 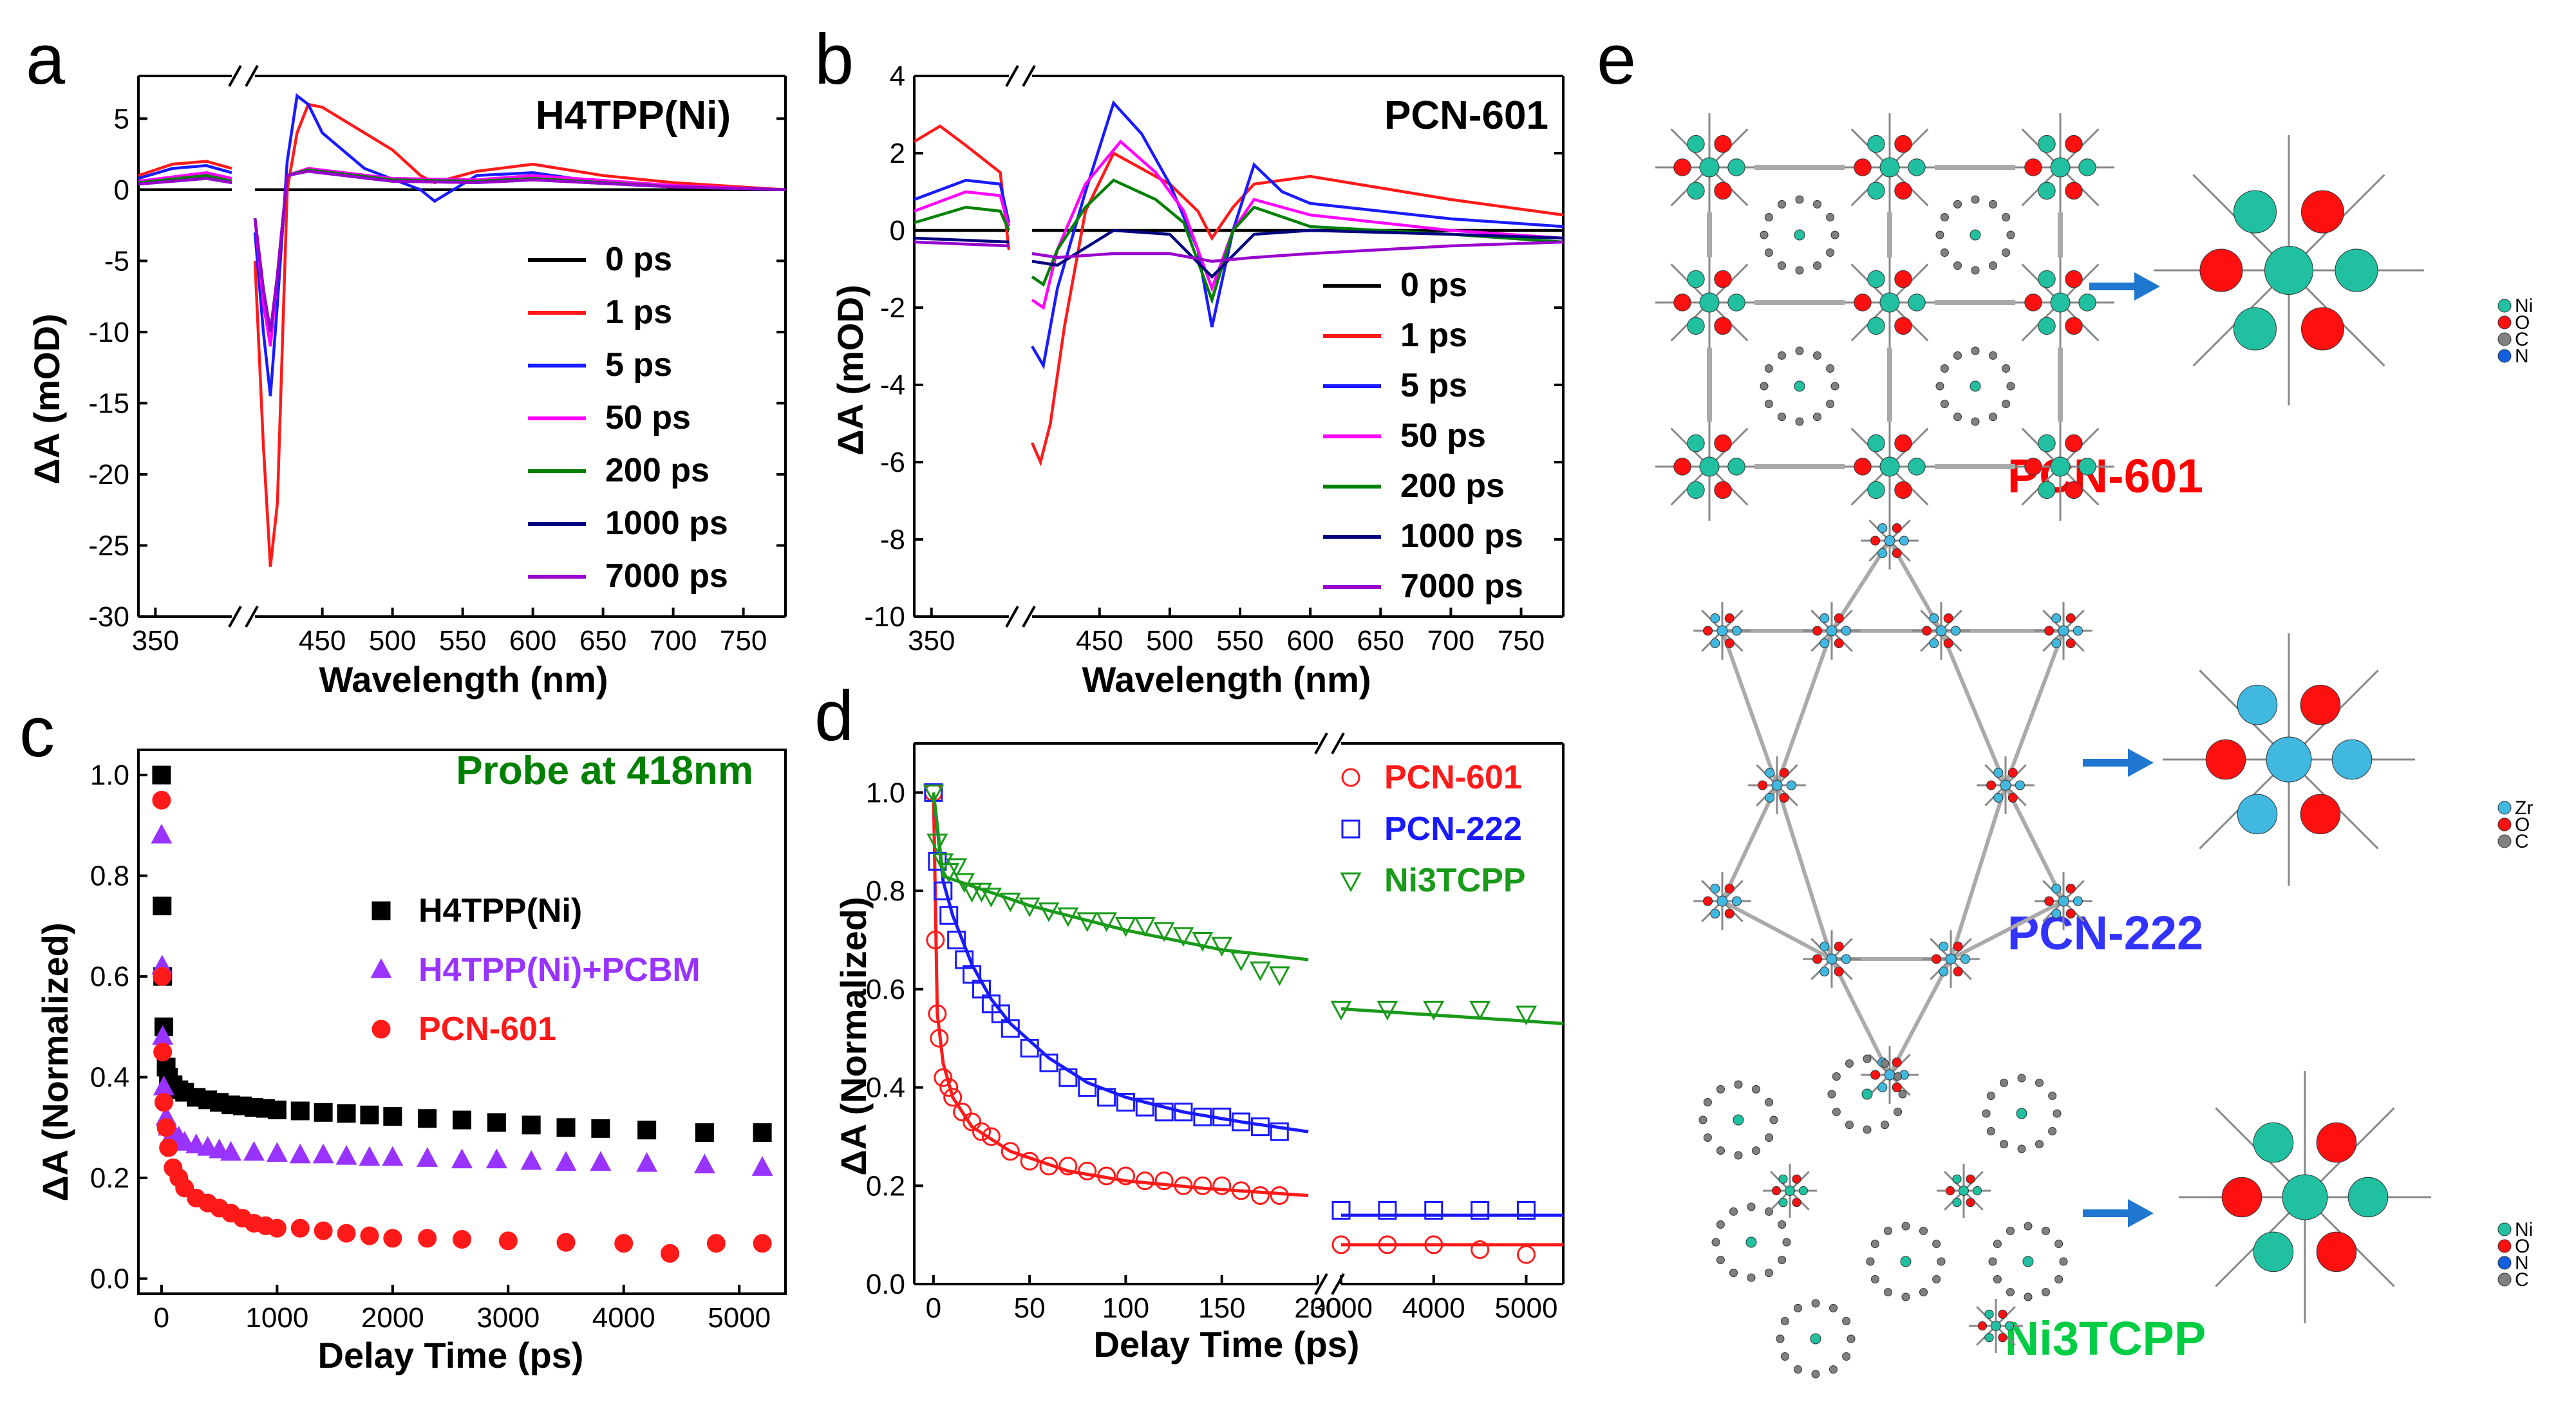 What do you see at coordinates (892, 462) in the screenshot?
I see `panel-b-ytick-label: -6` at bounding box center [892, 462].